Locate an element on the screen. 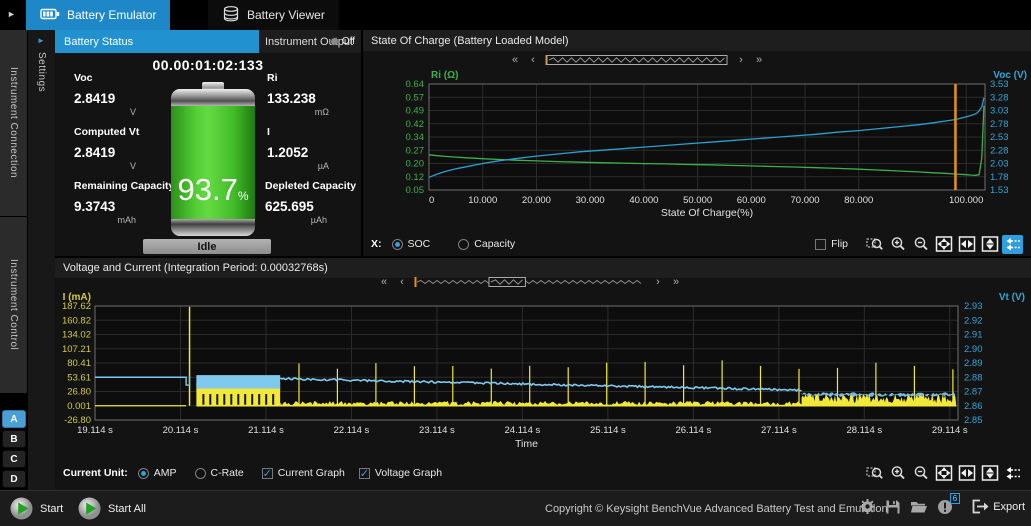  notifications-button: 6 is located at coordinates (949, 503).